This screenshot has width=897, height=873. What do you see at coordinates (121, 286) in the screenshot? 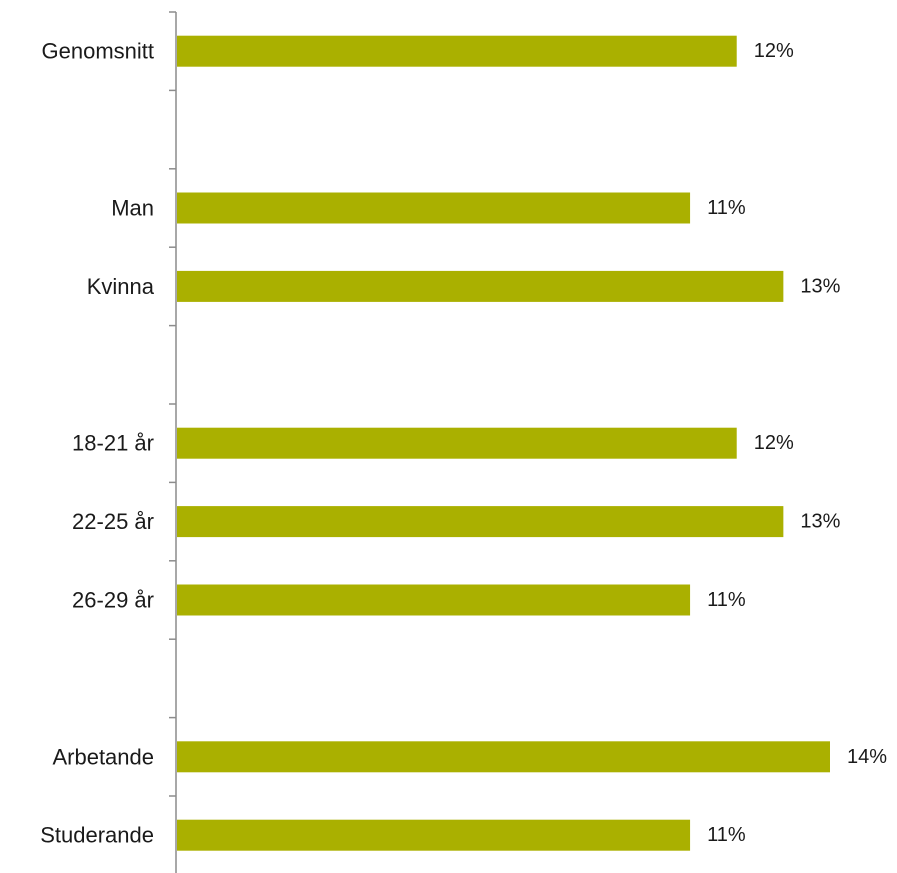
I see `category-label: Kvinna` at bounding box center [121, 286].